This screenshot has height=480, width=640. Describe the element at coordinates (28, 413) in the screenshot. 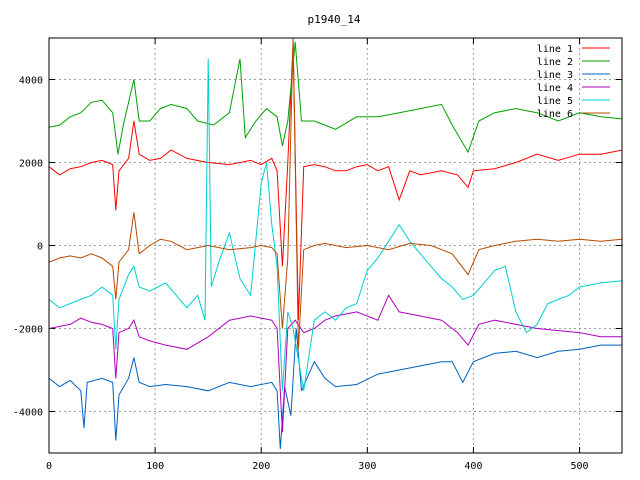

I see `y-tick-label: -4000` at that location.